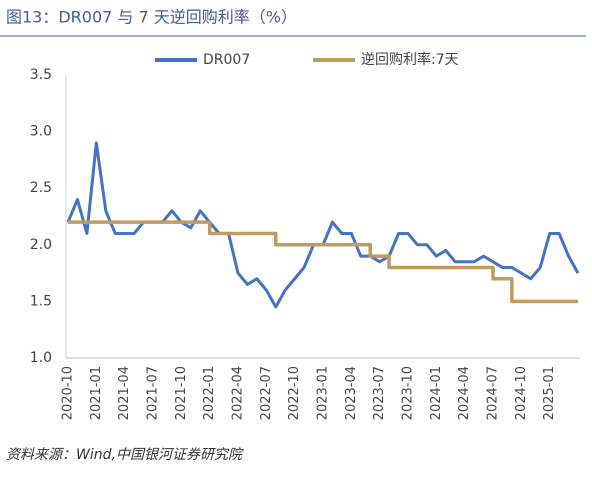  What do you see at coordinates (266, 393) in the screenshot?
I see `x-tick-label: 2022-07` at bounding box center [266, 393].